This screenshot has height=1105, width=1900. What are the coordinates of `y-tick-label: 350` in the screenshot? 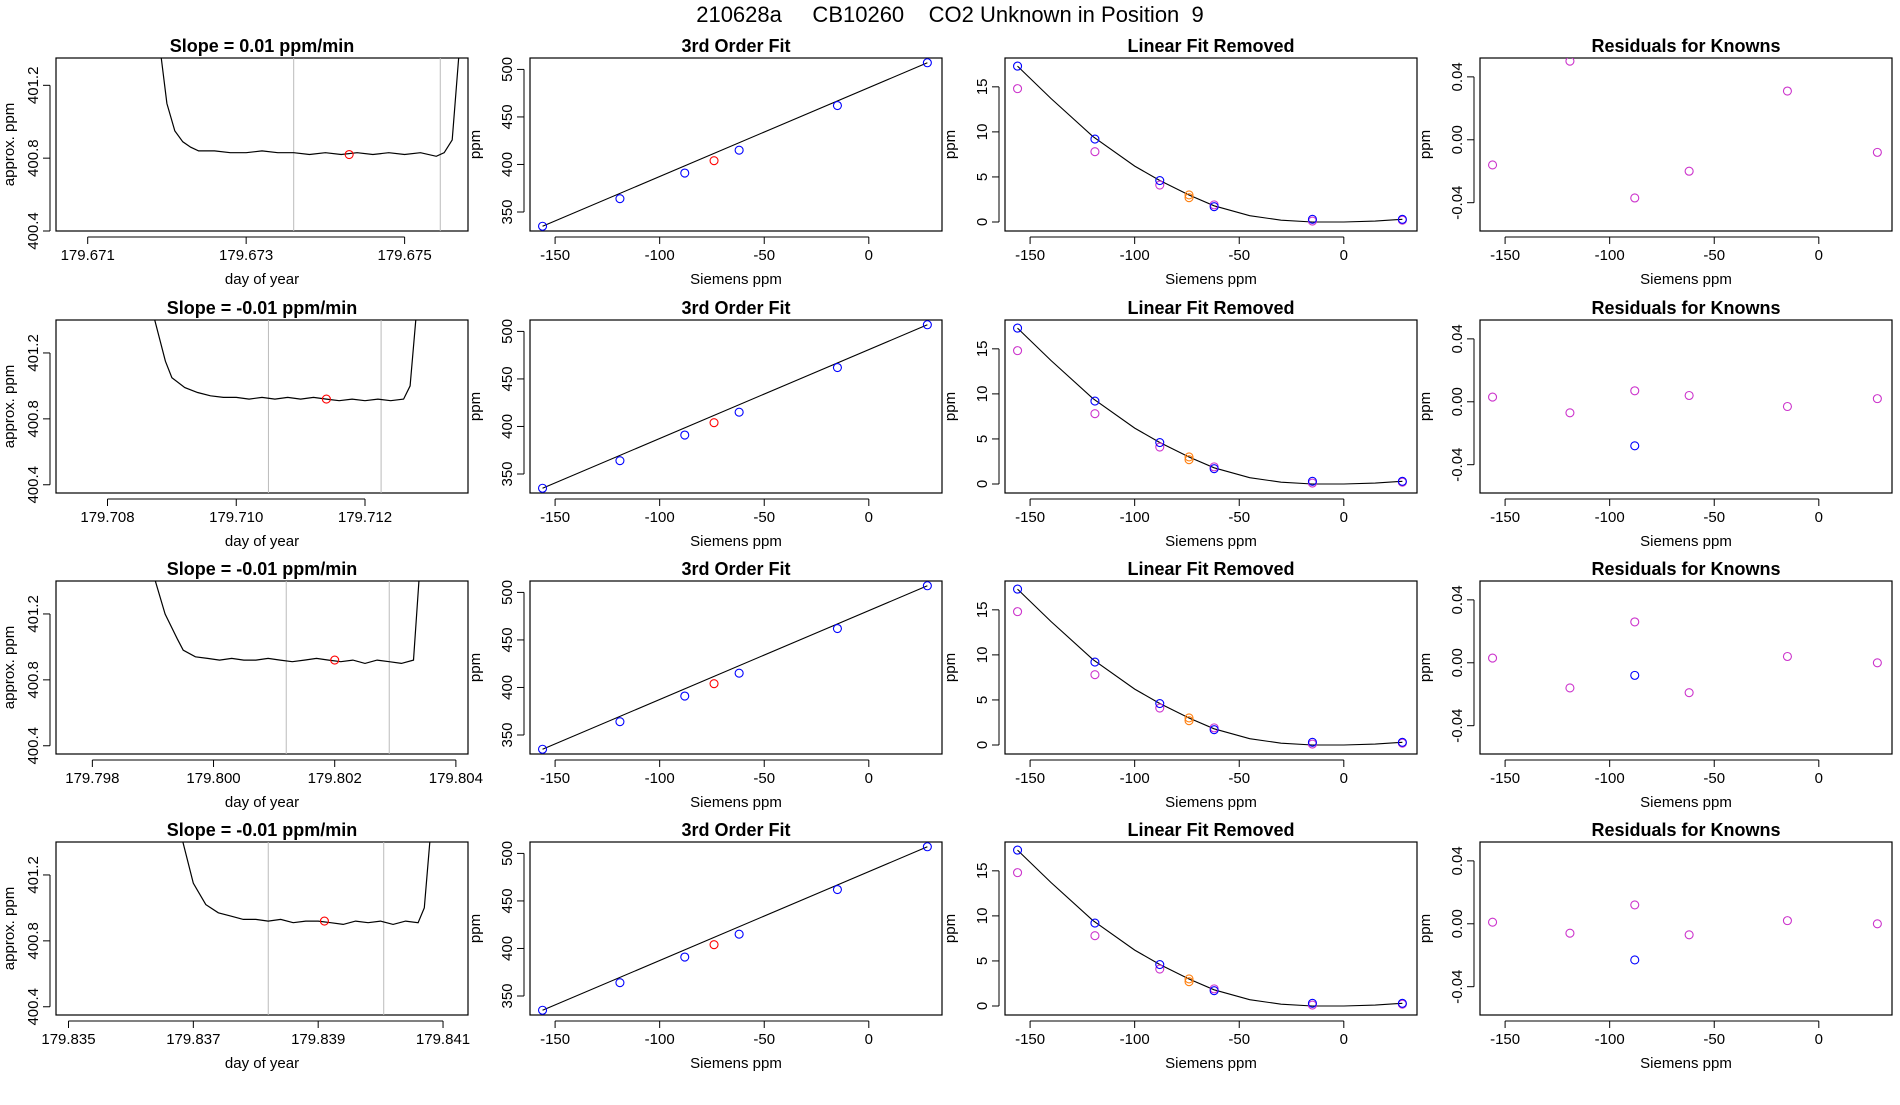 It's located at (507, 473).